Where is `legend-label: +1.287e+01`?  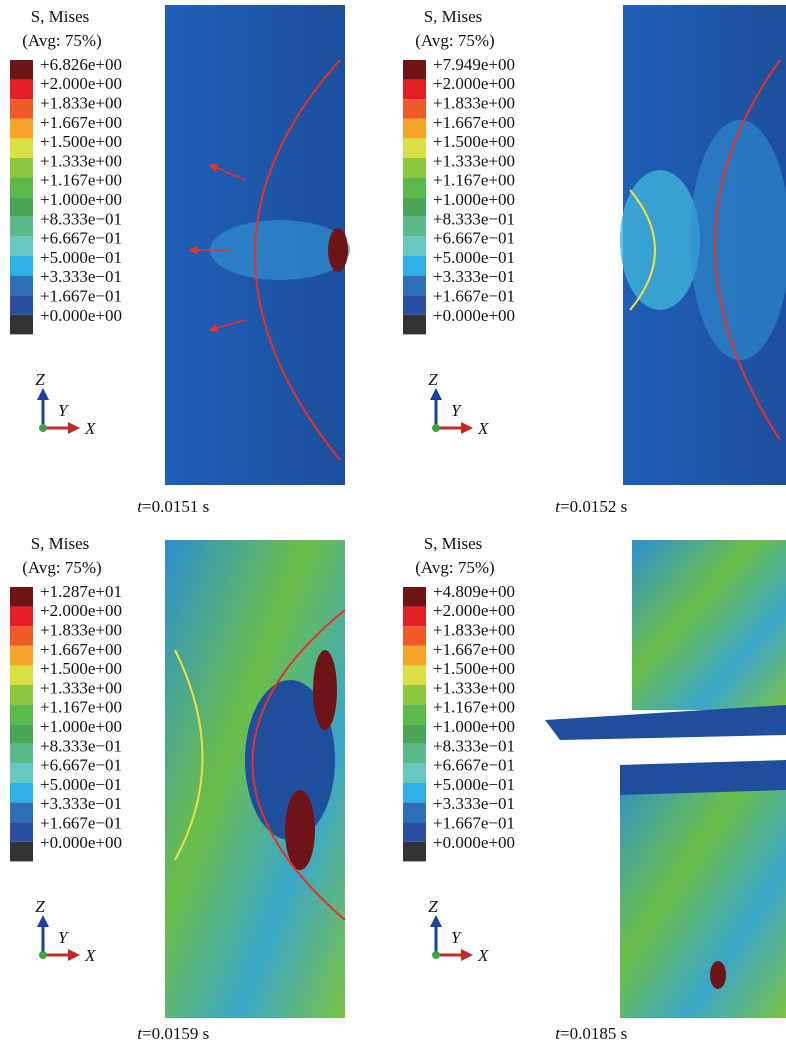
legend-label: +1.287e+01 is located at coordinates (81, 591).